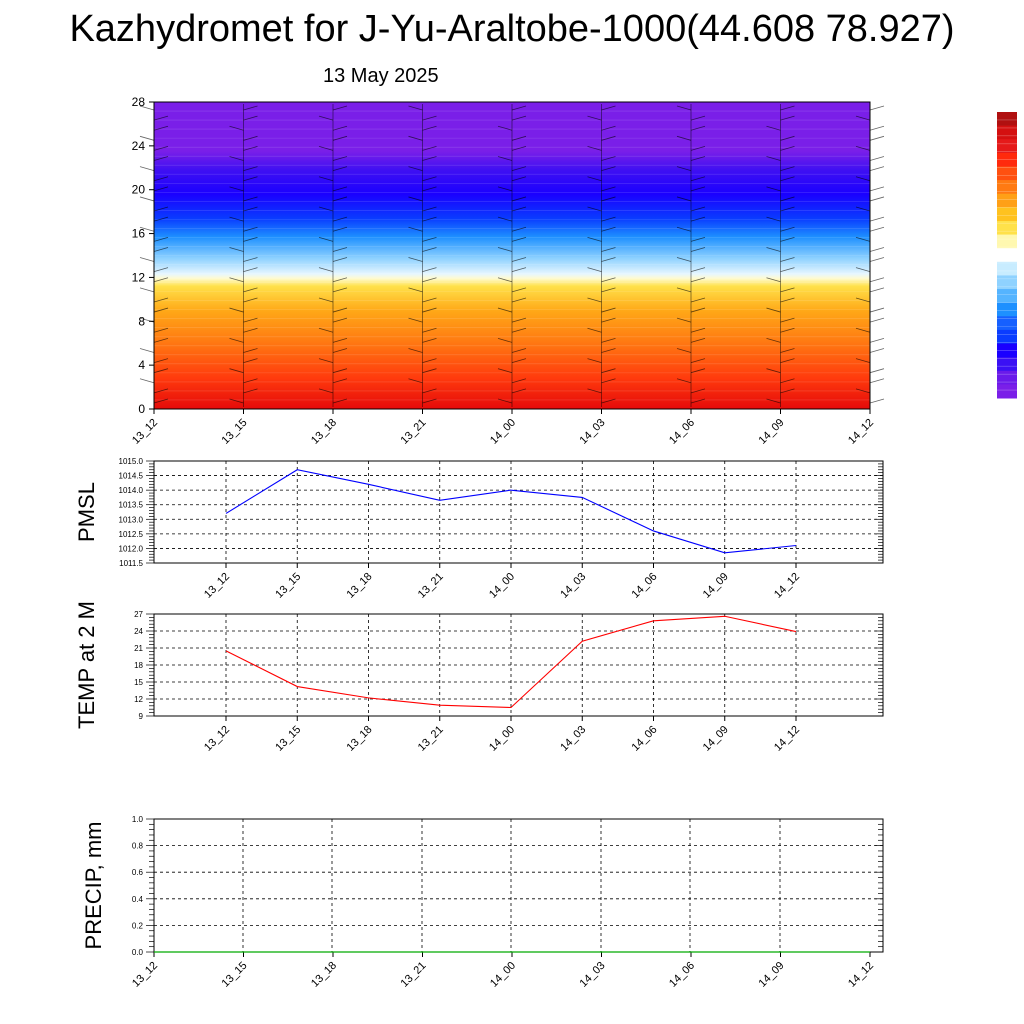  What do you see at coordinates (518, 512) in the screenshot?
I see `plot-frame` at bounding box center [518, 512].